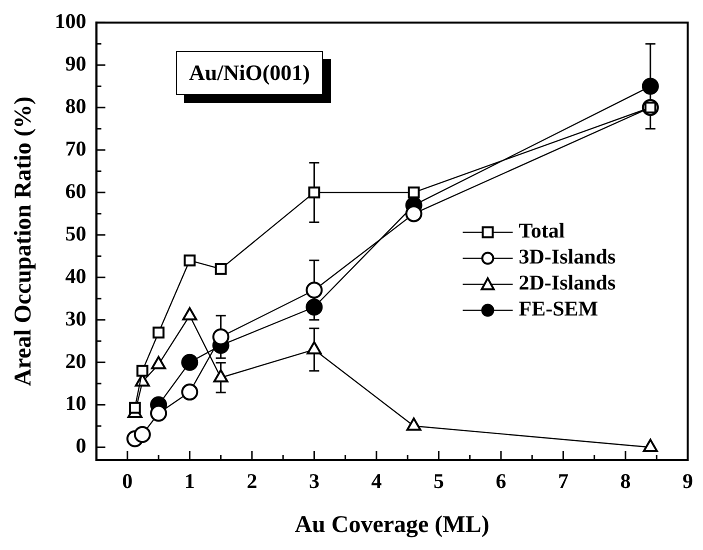 The image size is (703, 550). Describe the element at coordinates (567, 282) in the screenshot. I see `legend-label: 2D-Islands` at that location.